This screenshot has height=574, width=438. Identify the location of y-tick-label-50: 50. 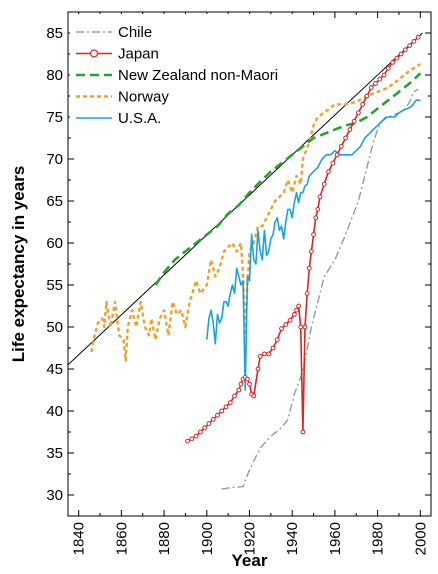
(54, 327).